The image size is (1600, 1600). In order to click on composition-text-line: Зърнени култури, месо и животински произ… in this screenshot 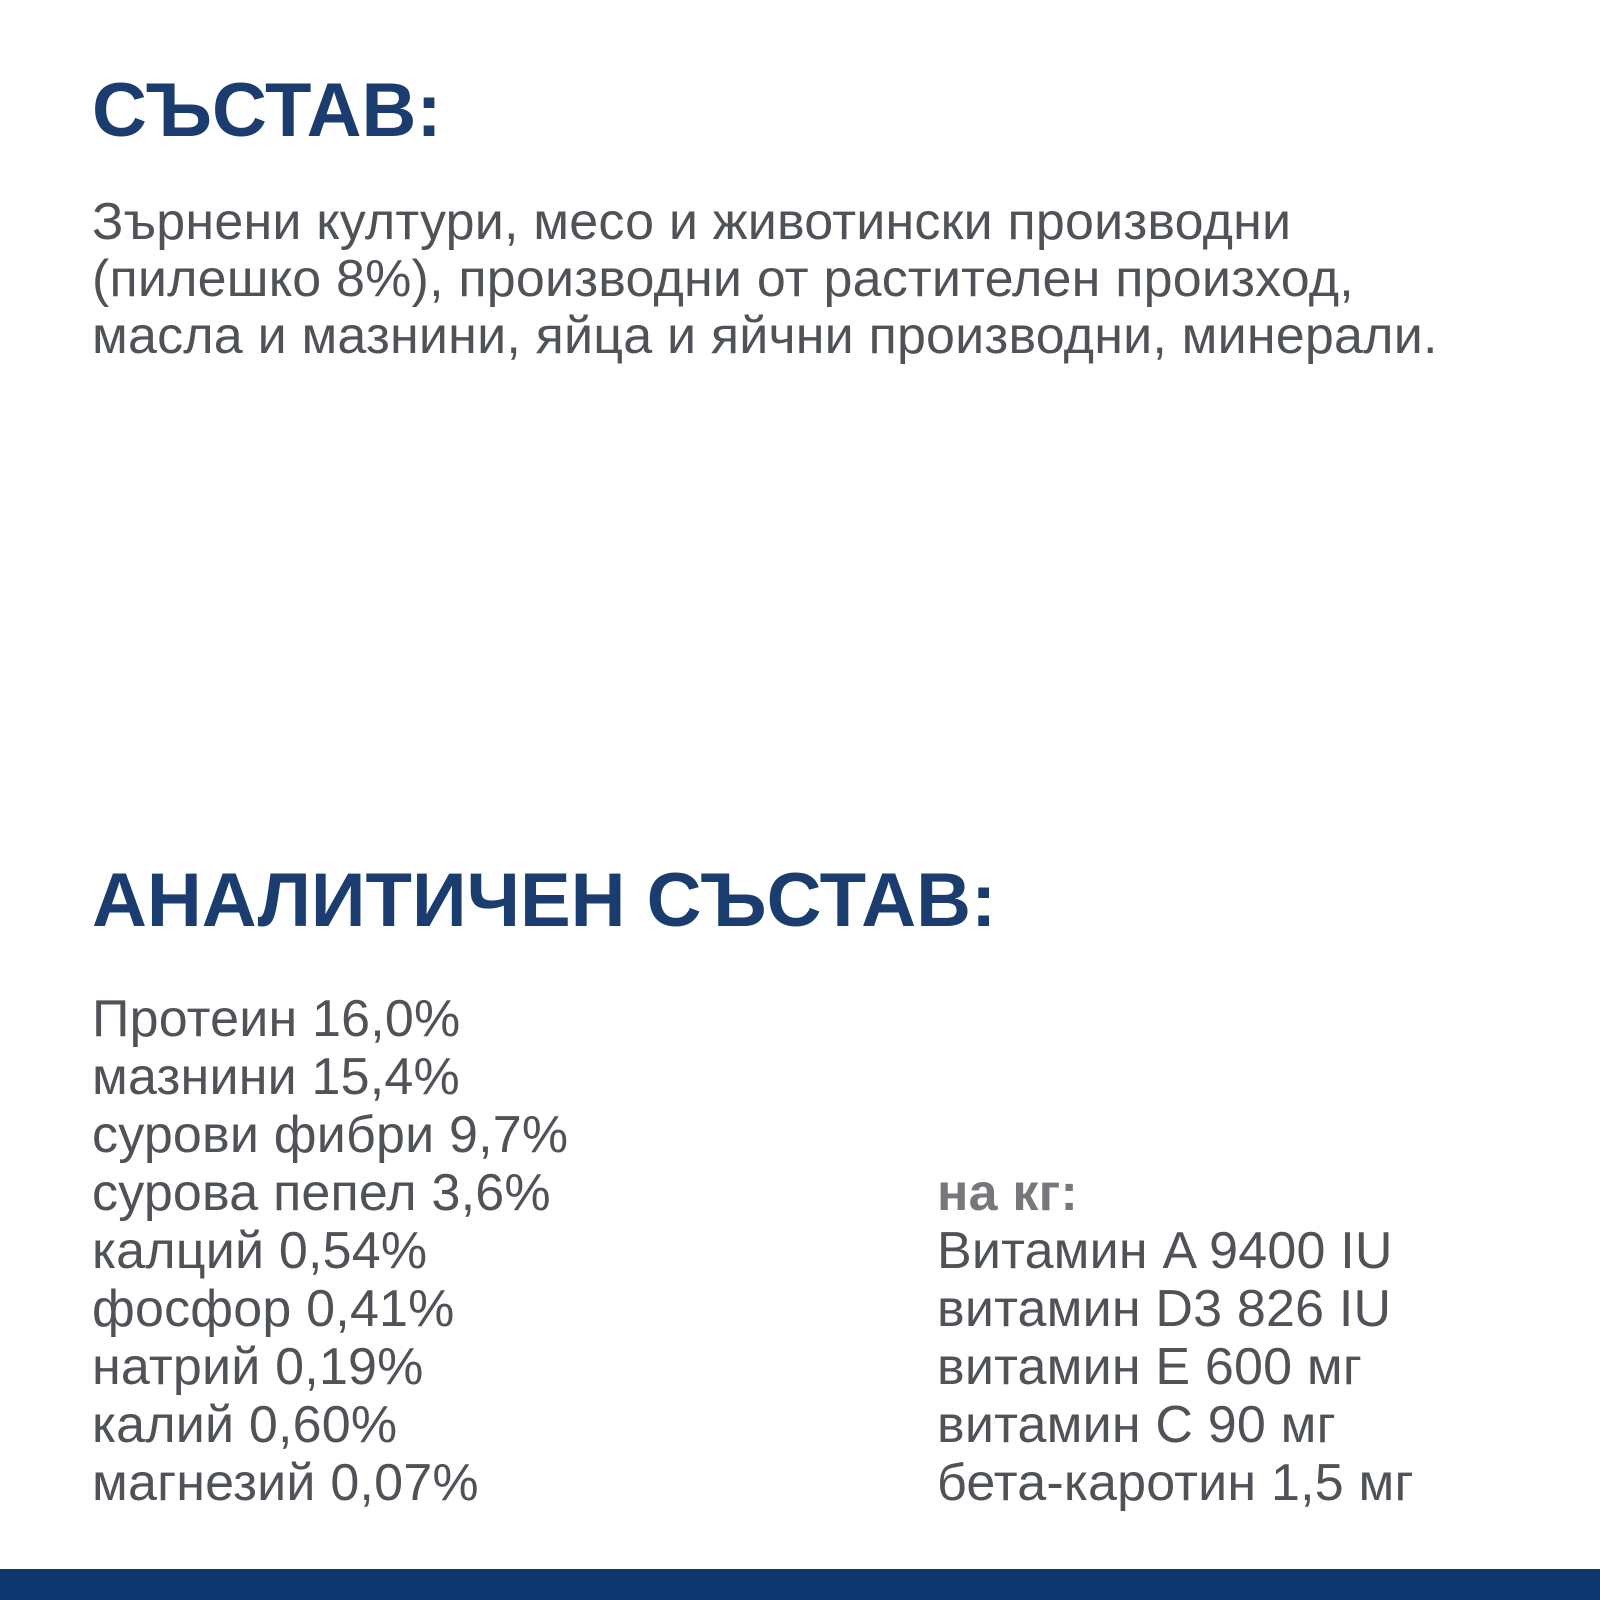, I will do `click(692, 222)`.